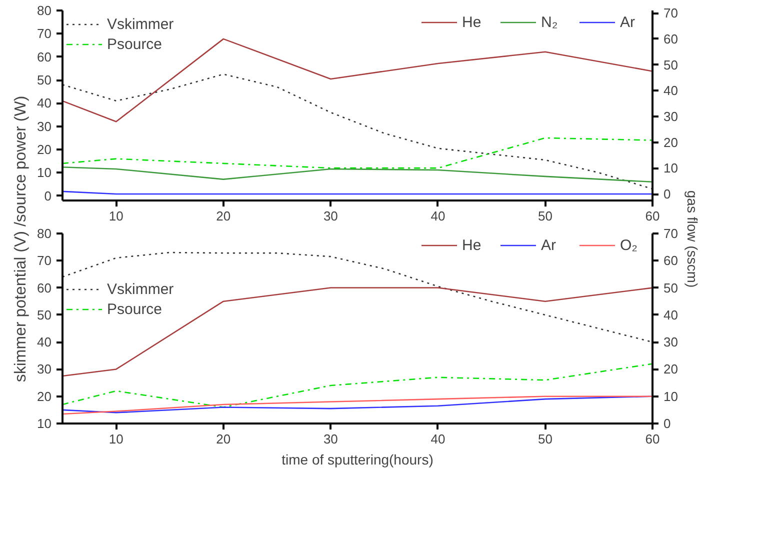  Describe the element at coordinates (21, 239) in the screenshot. I see `y-axis-title: skimmer potential (V) /source power (W)` at that location.